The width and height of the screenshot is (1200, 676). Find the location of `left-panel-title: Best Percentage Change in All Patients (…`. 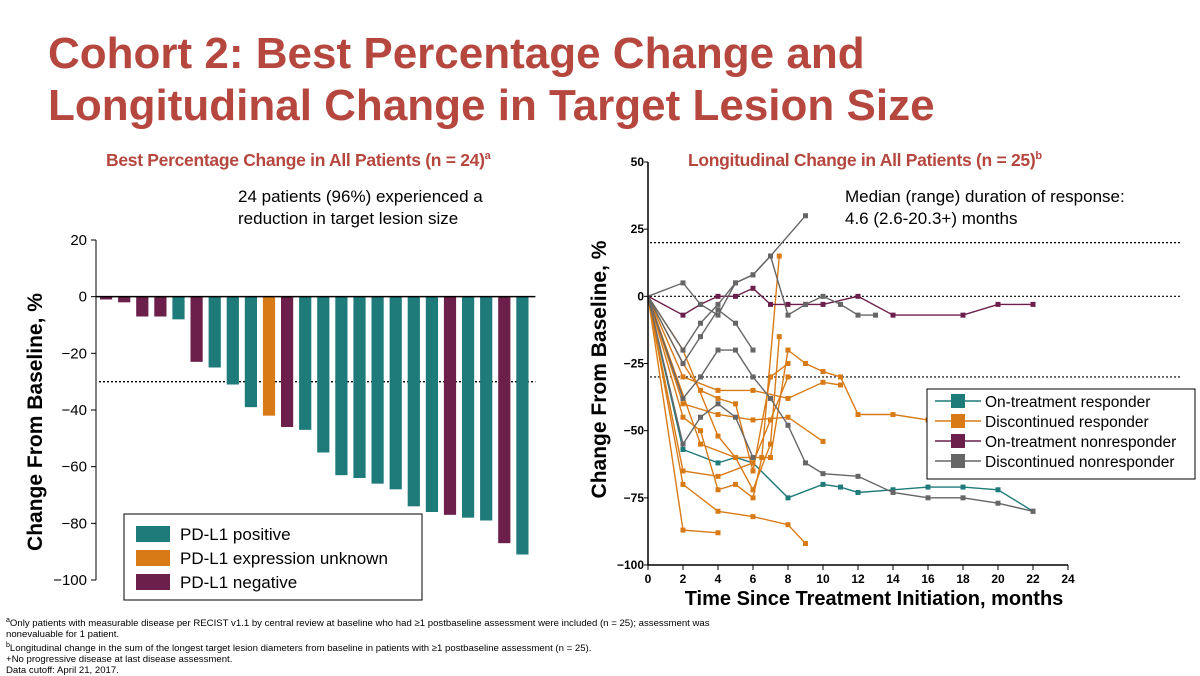

left-panel-title: Best Percentage Change in All Patients (… is located at coordinates (298, 160).